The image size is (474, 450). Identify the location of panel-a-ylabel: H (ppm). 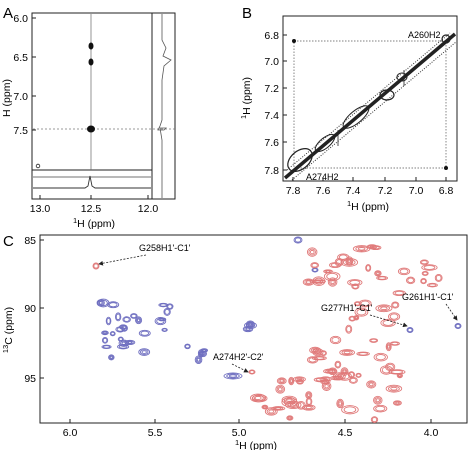
(7, 98).